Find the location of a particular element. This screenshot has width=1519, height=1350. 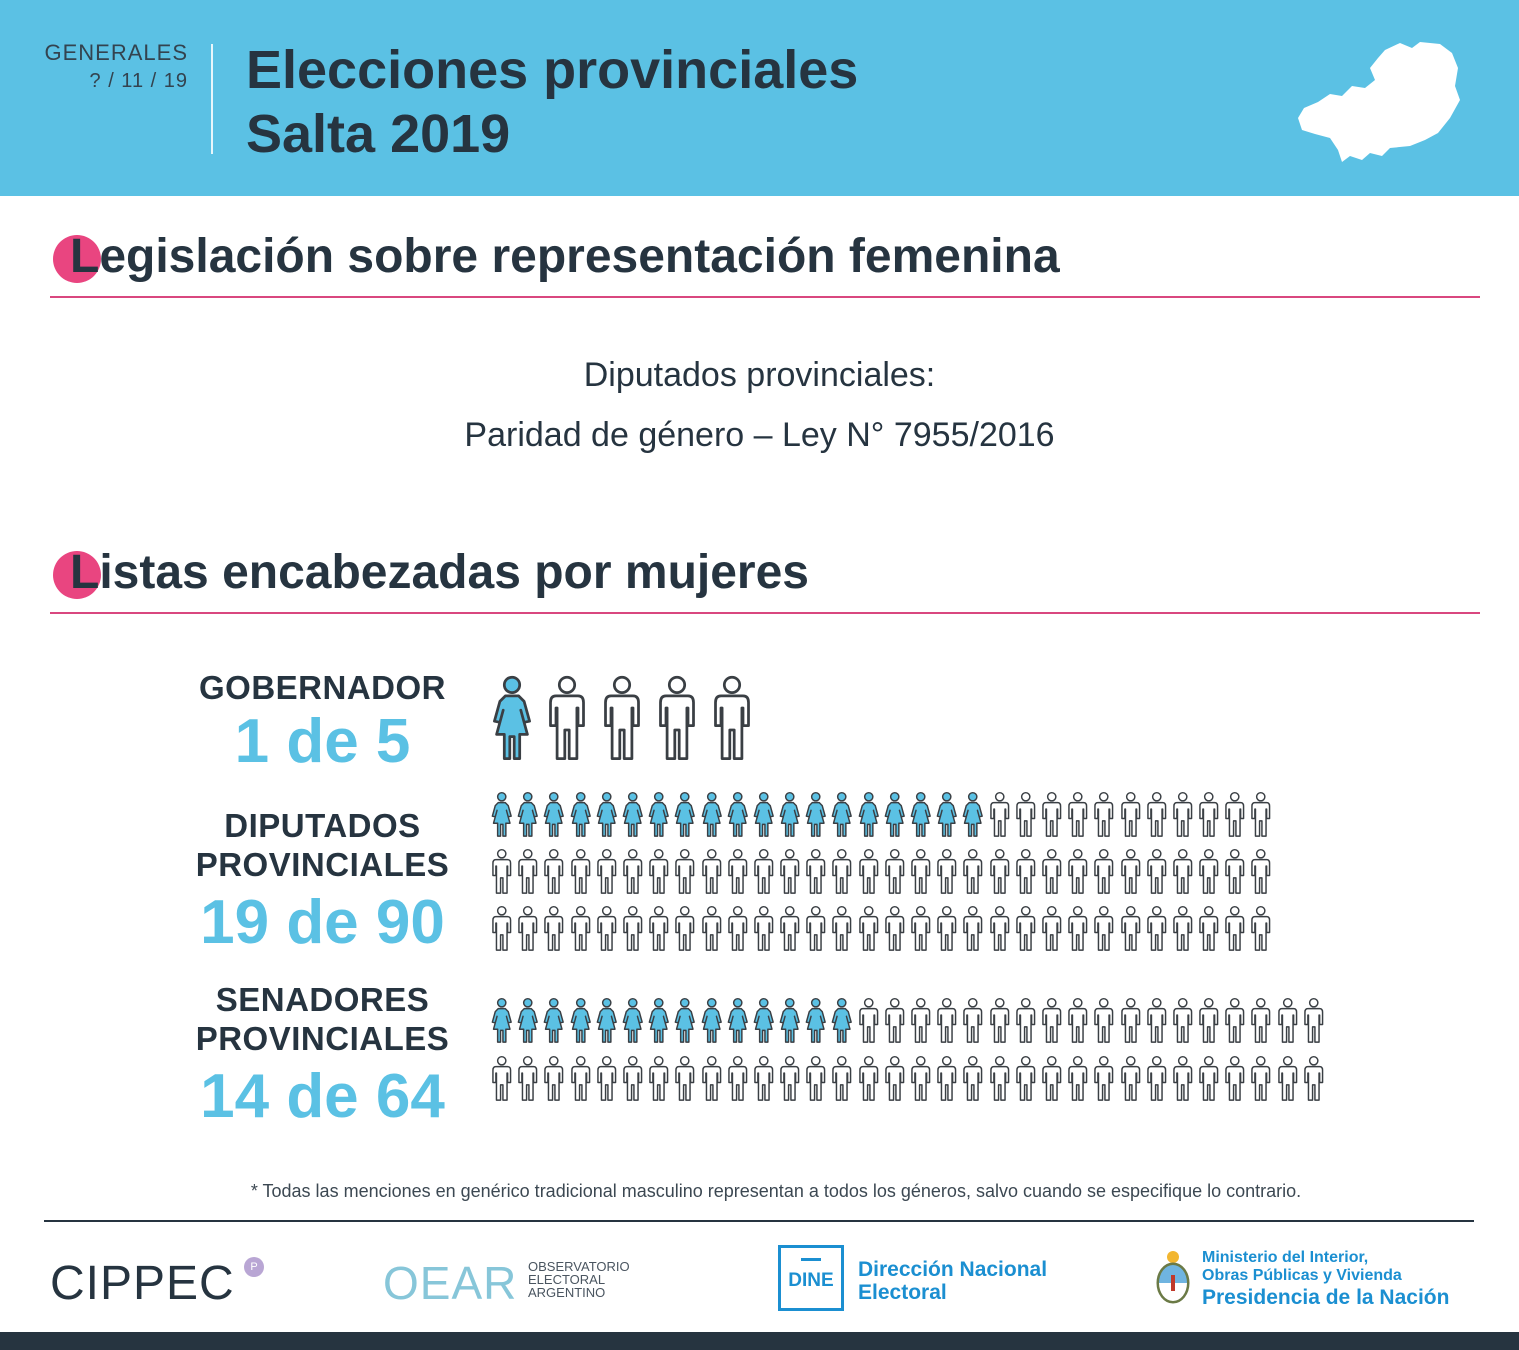

election-tag: GENERALES ? / 11 / 19 is located at coordinates (114, 66).